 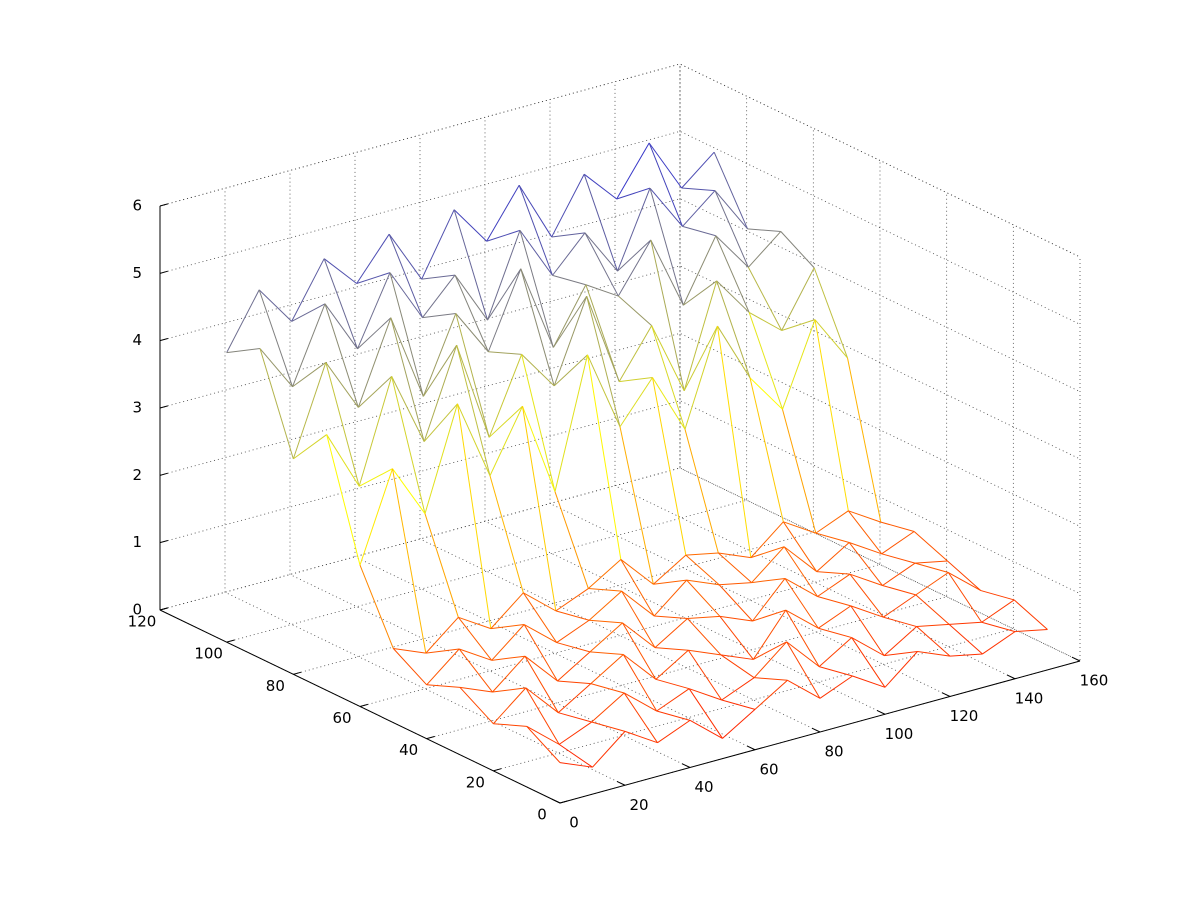 I want to click on x-tick-label: 40, so click(x=703, y=787).